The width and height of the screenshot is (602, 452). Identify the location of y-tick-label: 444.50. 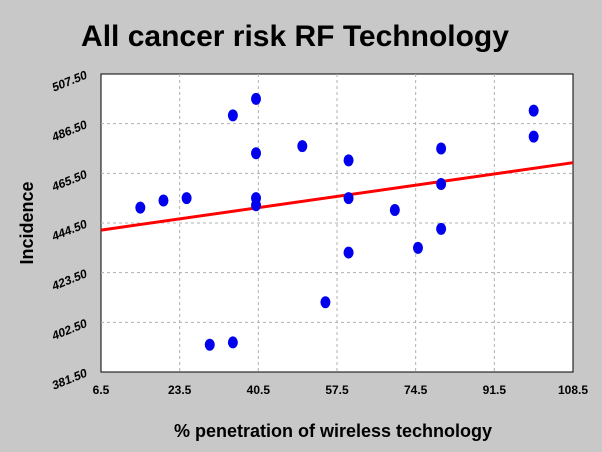
(69, 230).